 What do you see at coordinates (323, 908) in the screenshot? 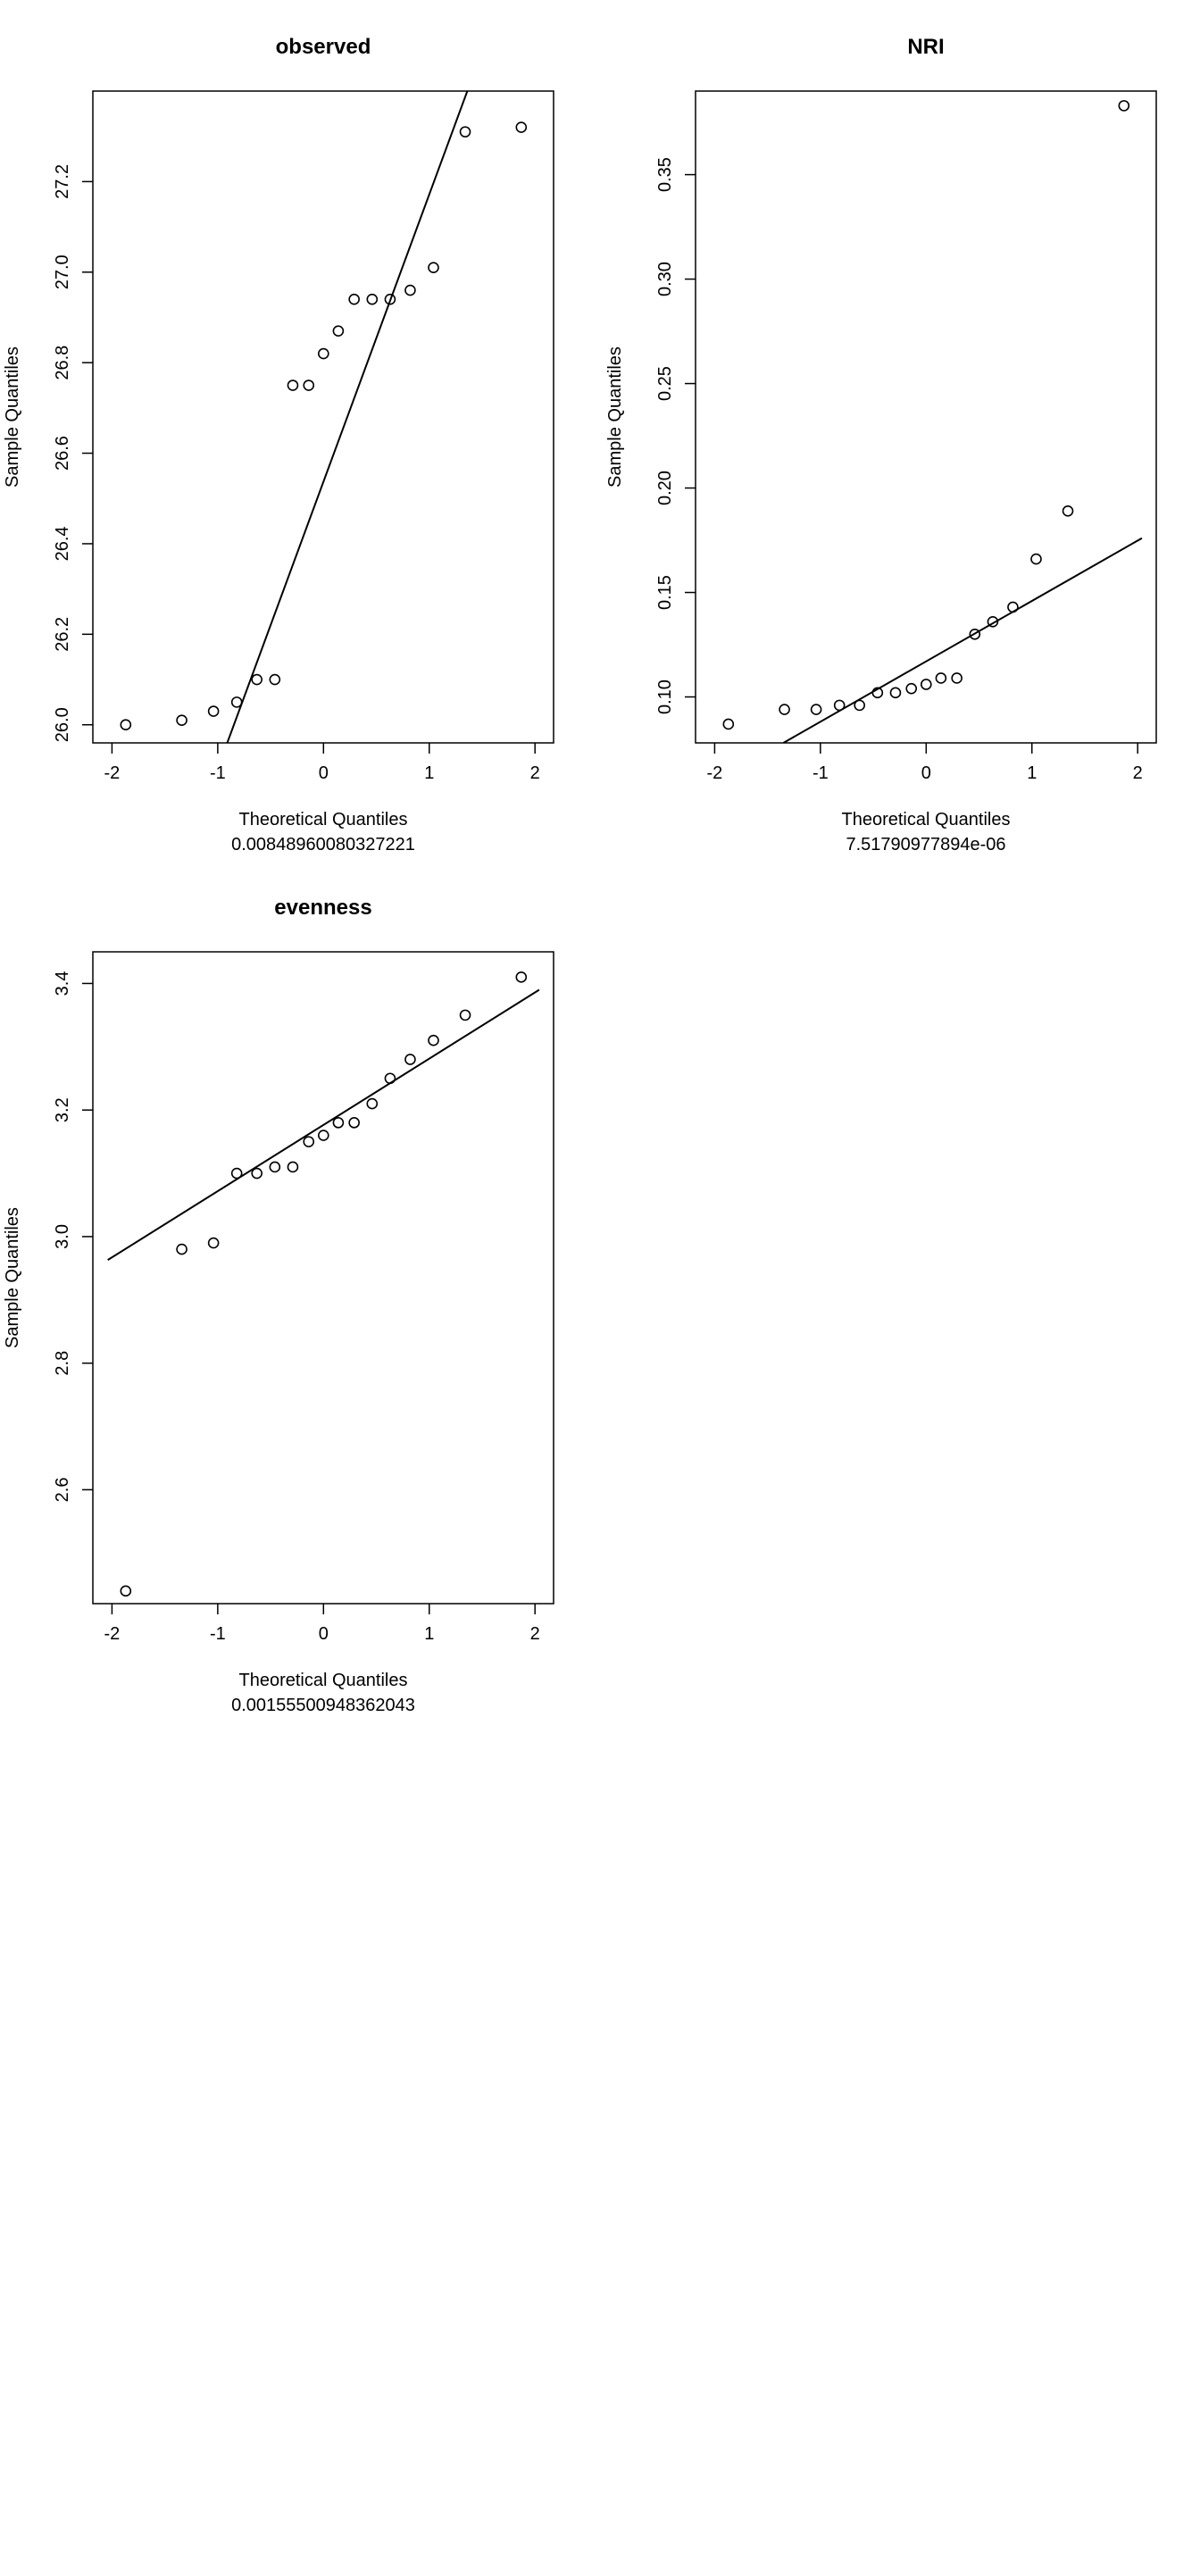
I see `chart-title: evenness` at bounding box center [323, 908].